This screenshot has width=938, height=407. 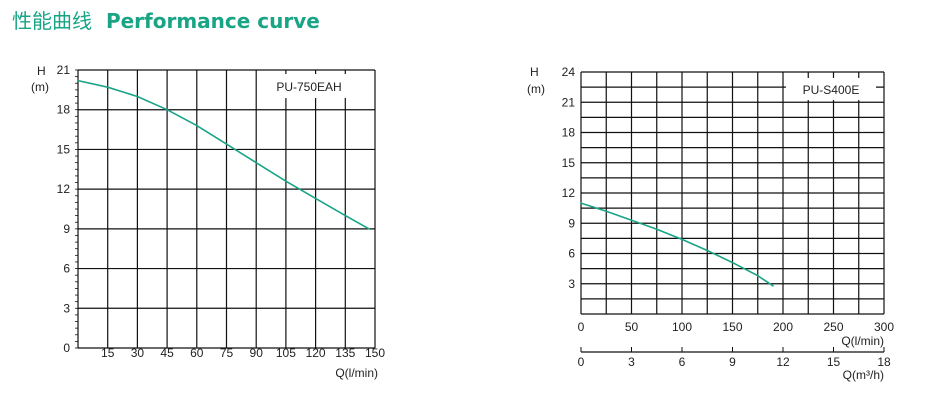 What do you see at coordinates (682, 362) in the screenshot?
I see `x2-tick-label: 6` at bounding box center [682, 362].